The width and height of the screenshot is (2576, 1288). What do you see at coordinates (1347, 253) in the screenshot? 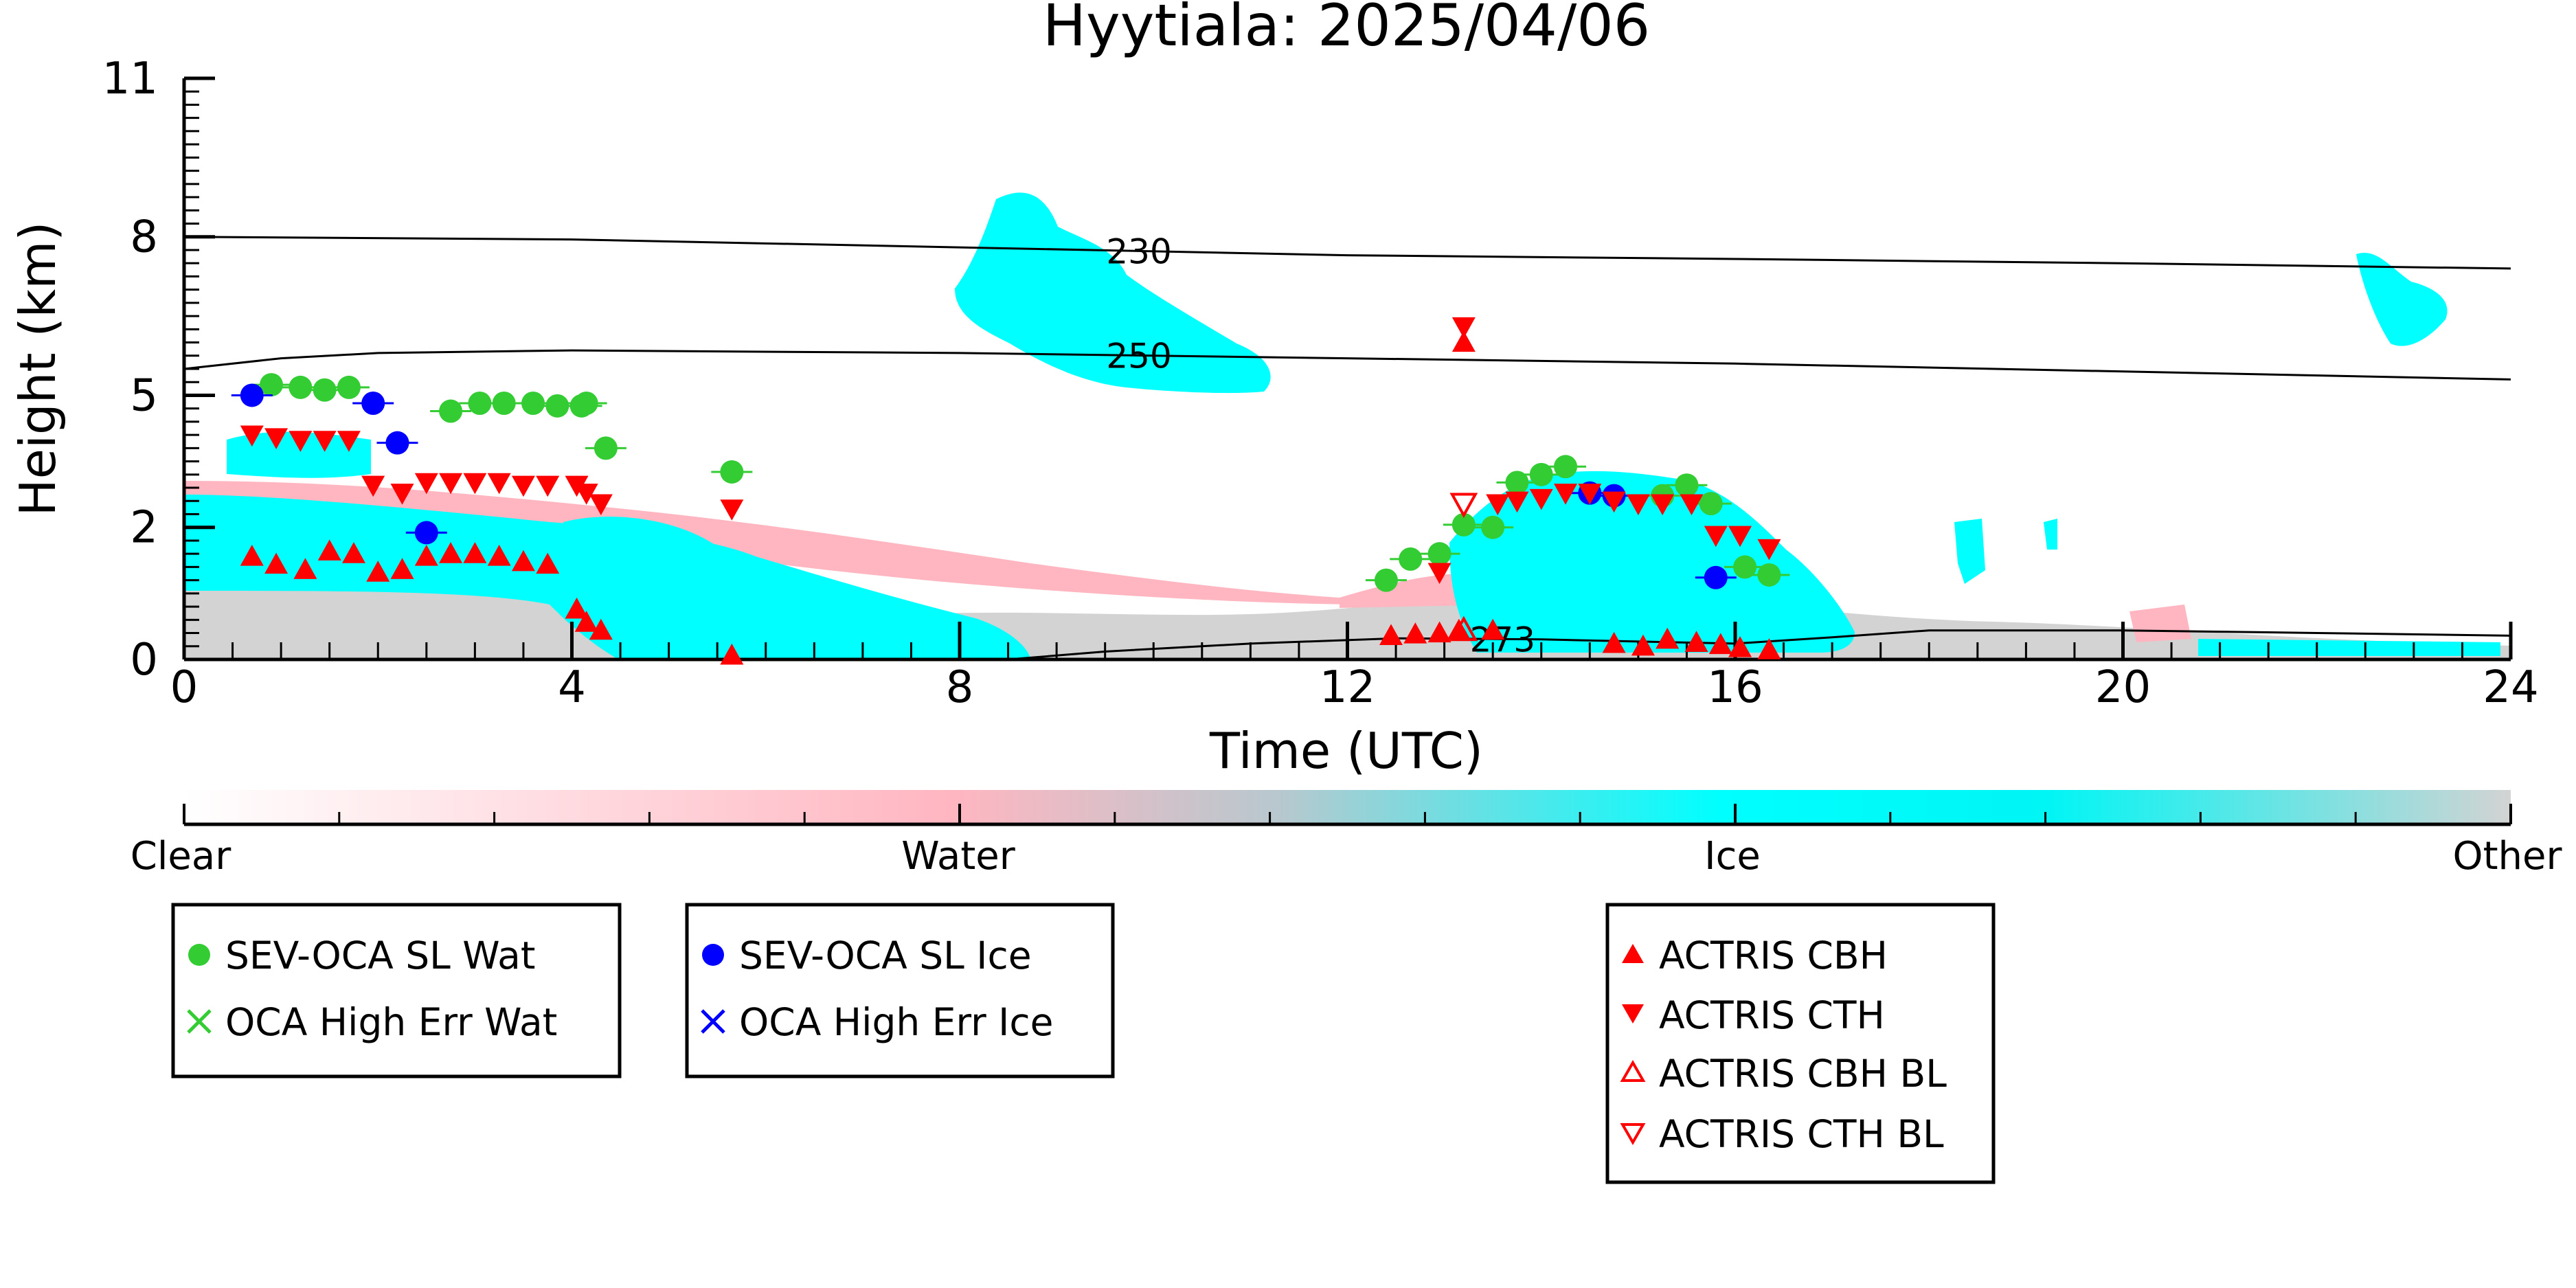
I see `isotherm-line` at bounding box center [1347, 253].